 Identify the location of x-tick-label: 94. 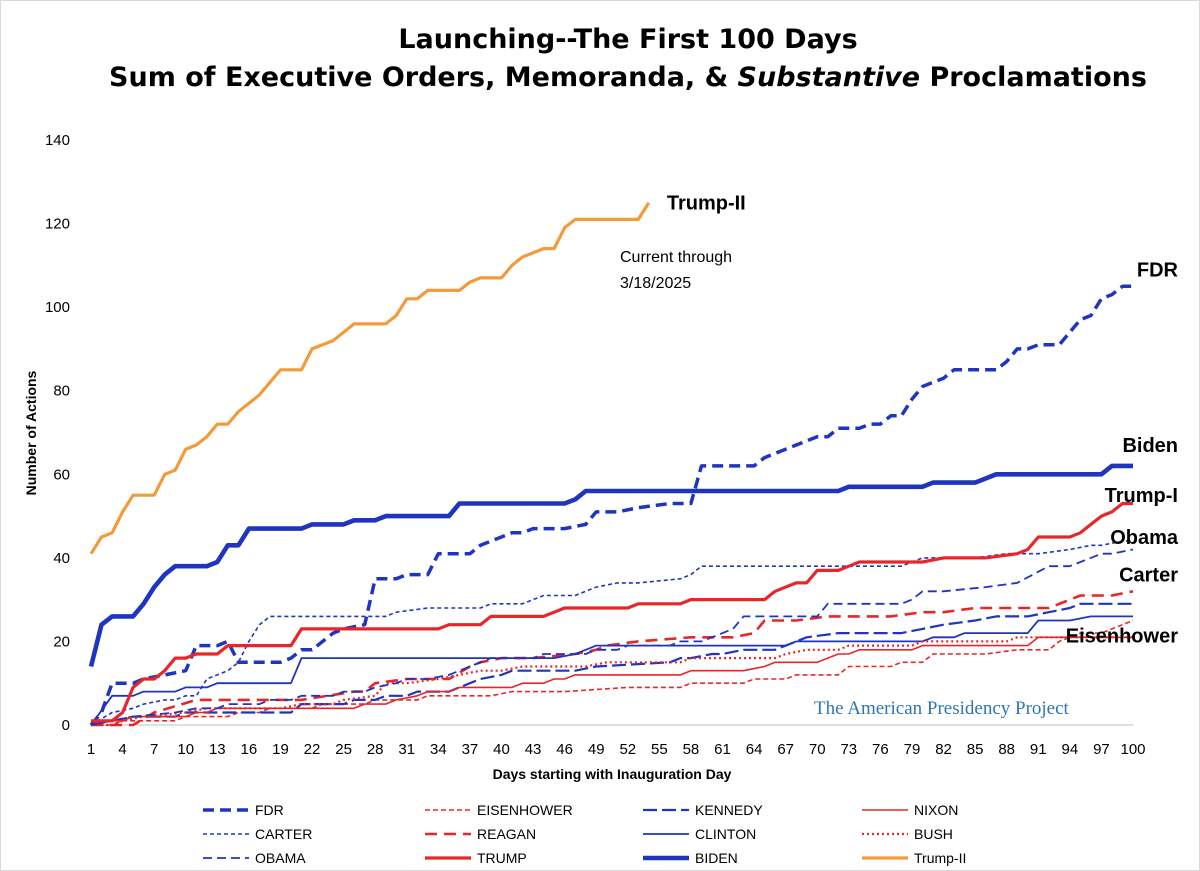
(1070, 749).